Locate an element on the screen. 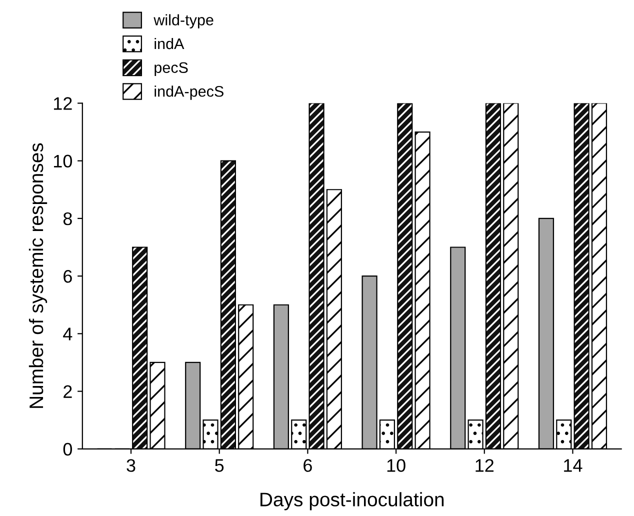  legend-label: indA is located at coordinates (169, 44).